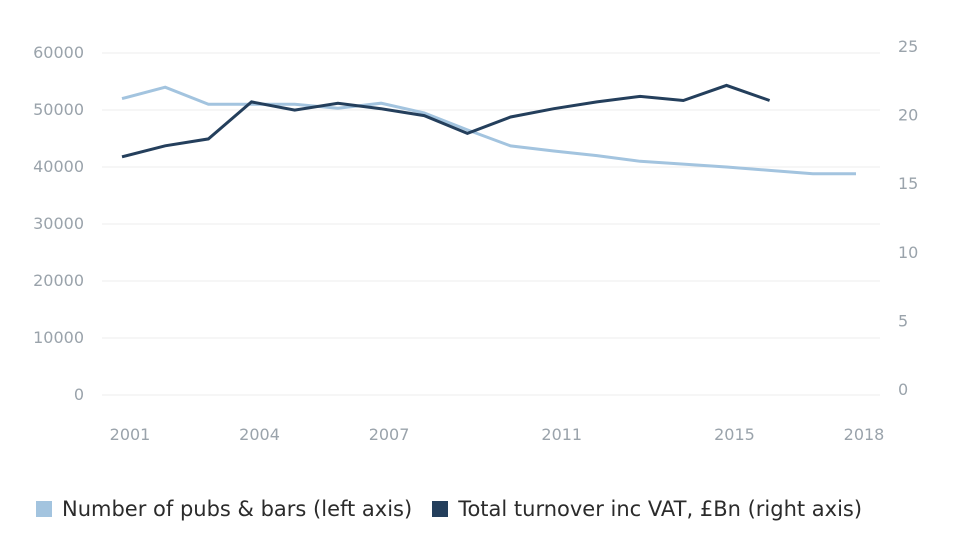 This screenshot has width=960, height=560. I want to click on left-tick-label: 30000, so click(58, 223).